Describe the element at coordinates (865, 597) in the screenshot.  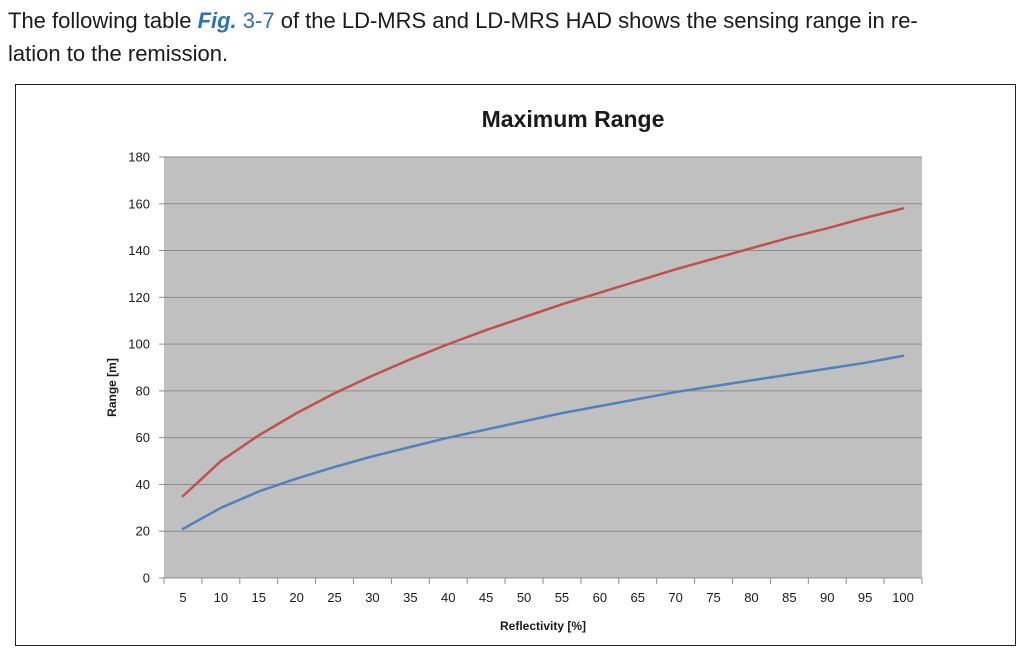
I see `x-tick-label: 95` at that location.